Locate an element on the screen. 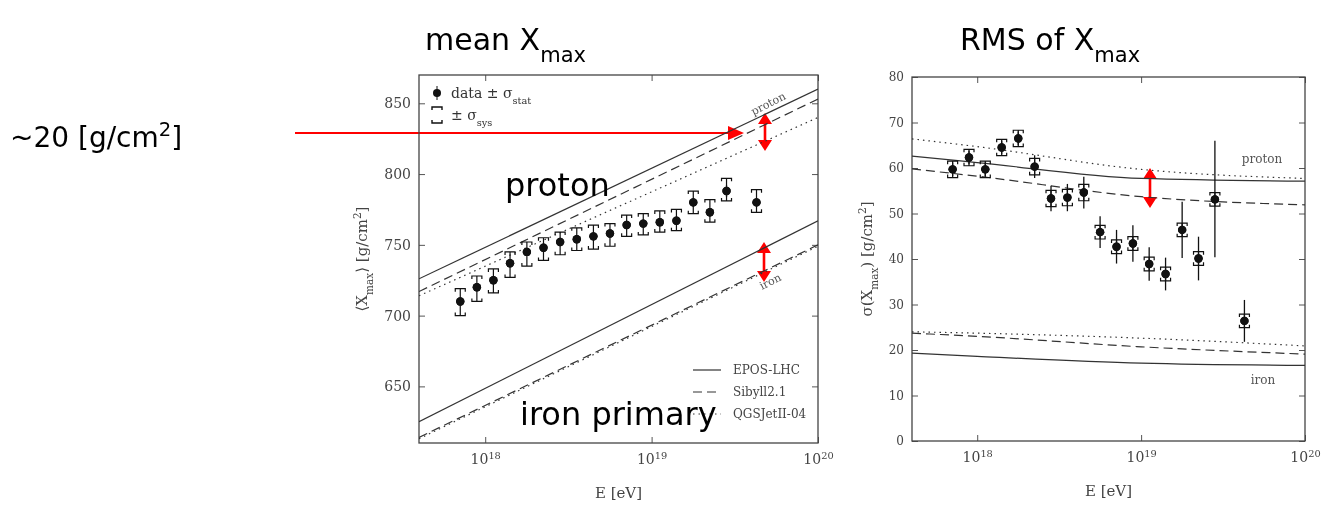 This screenshot has height=508, width=1324. y-tick-label: 20 is located at coordinates (896, 350).